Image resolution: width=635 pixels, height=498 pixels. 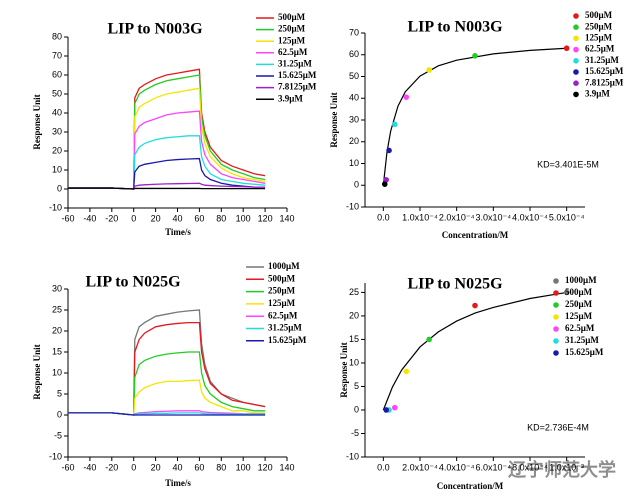 I want to click on legend-label: 3.9μM, so click(x=597, y=93).